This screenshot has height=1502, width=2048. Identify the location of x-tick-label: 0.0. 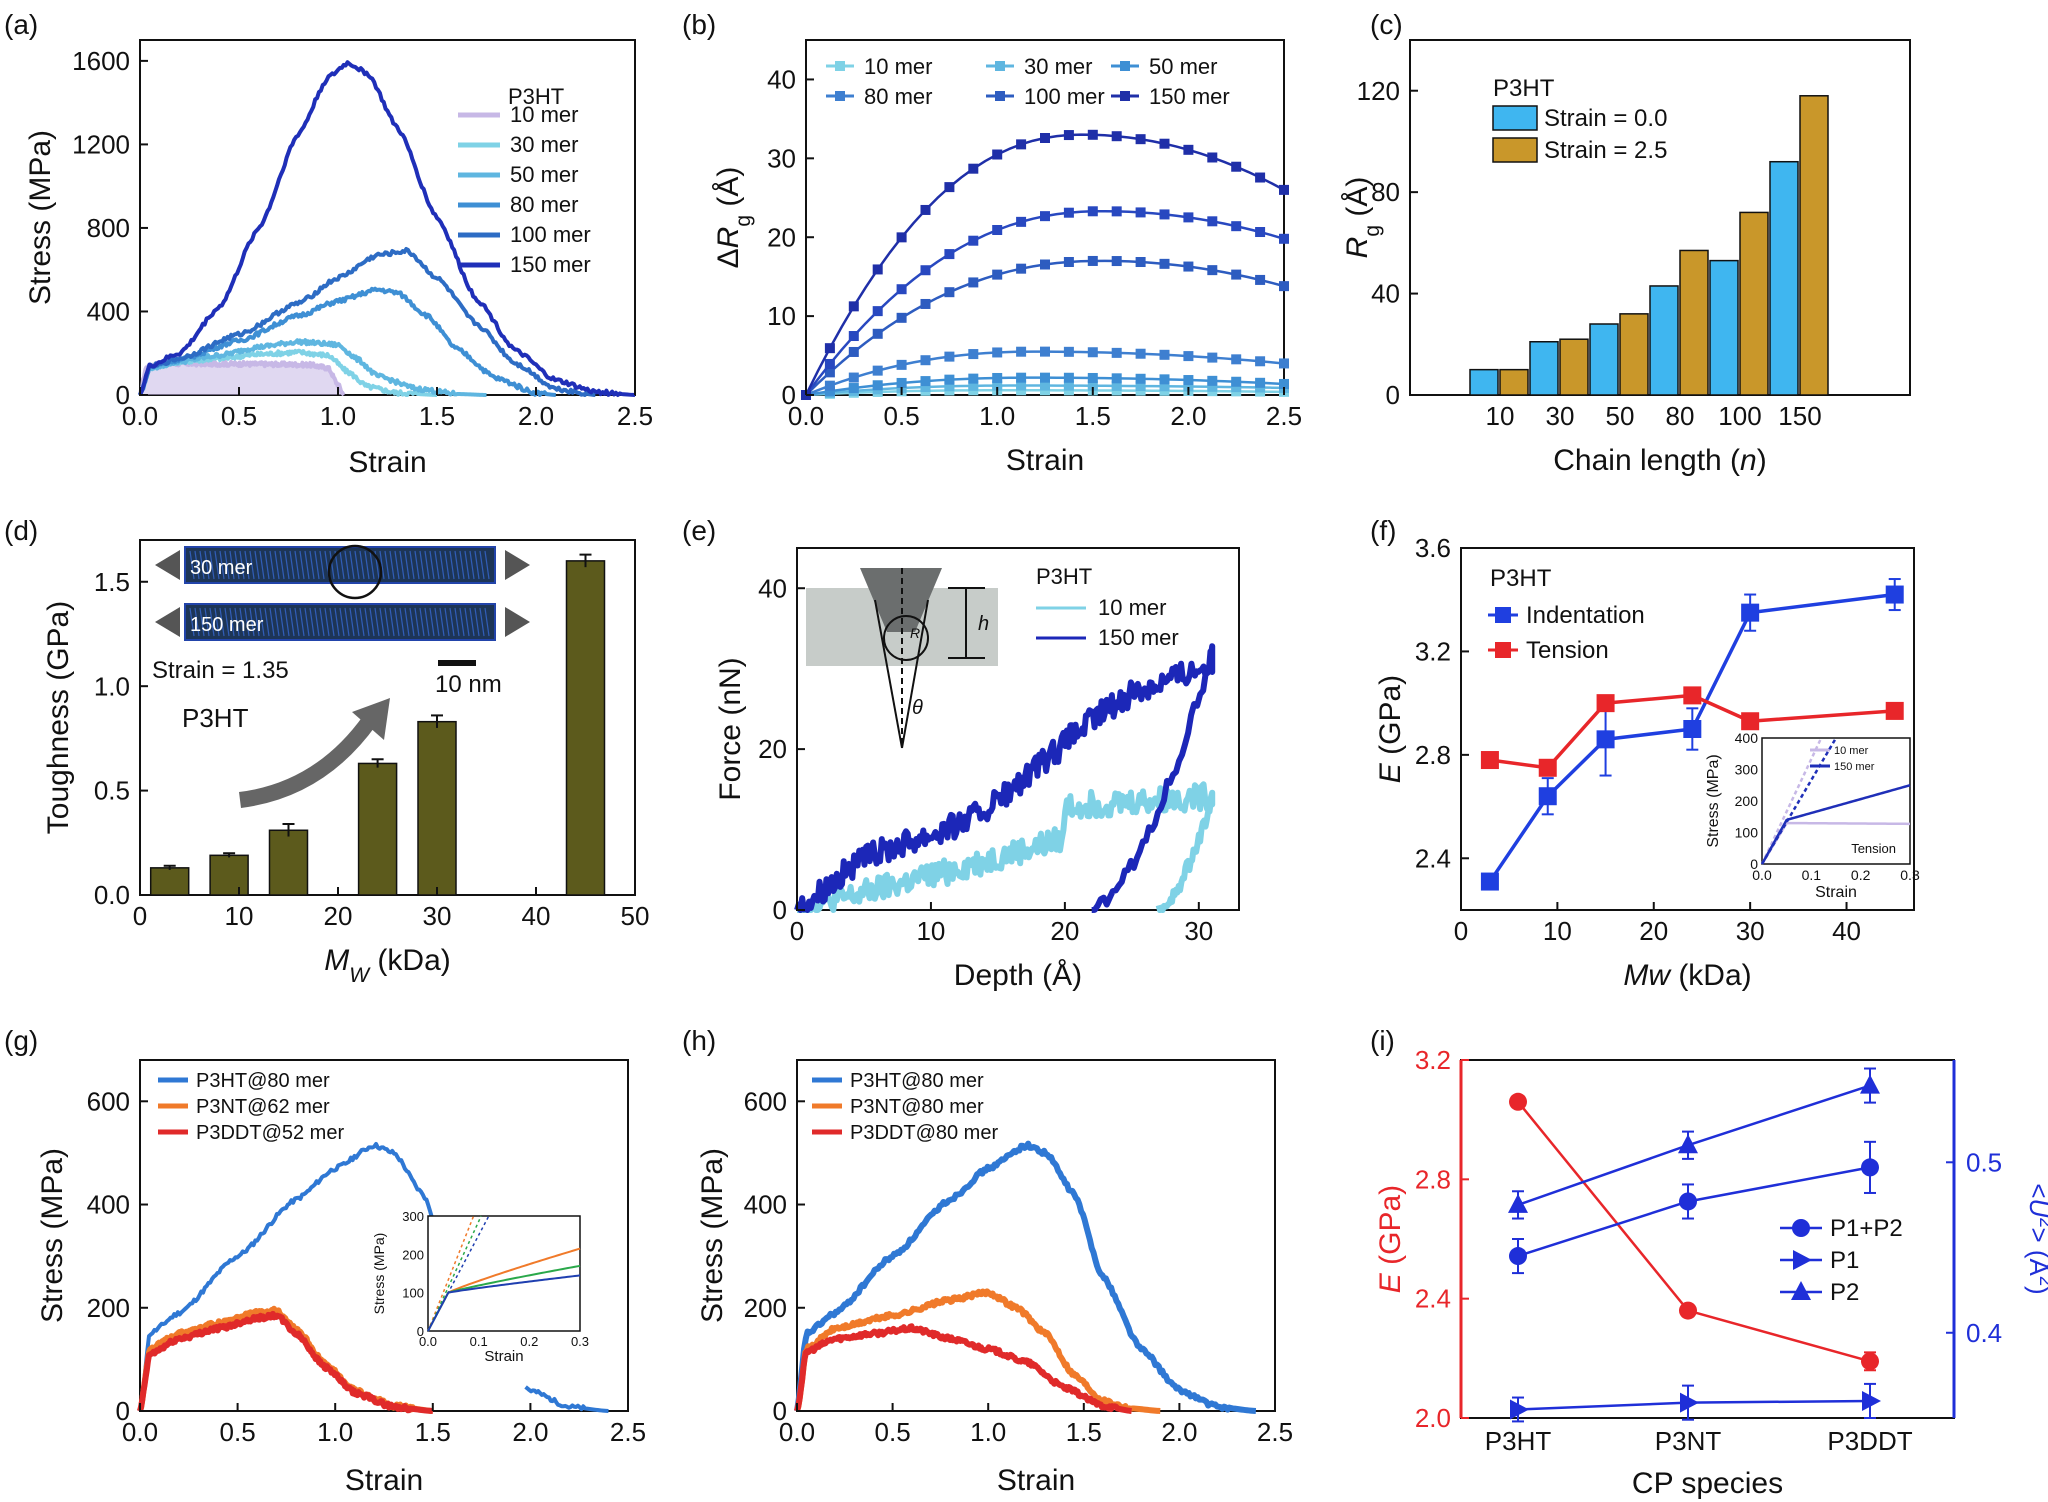
(140, 1432).